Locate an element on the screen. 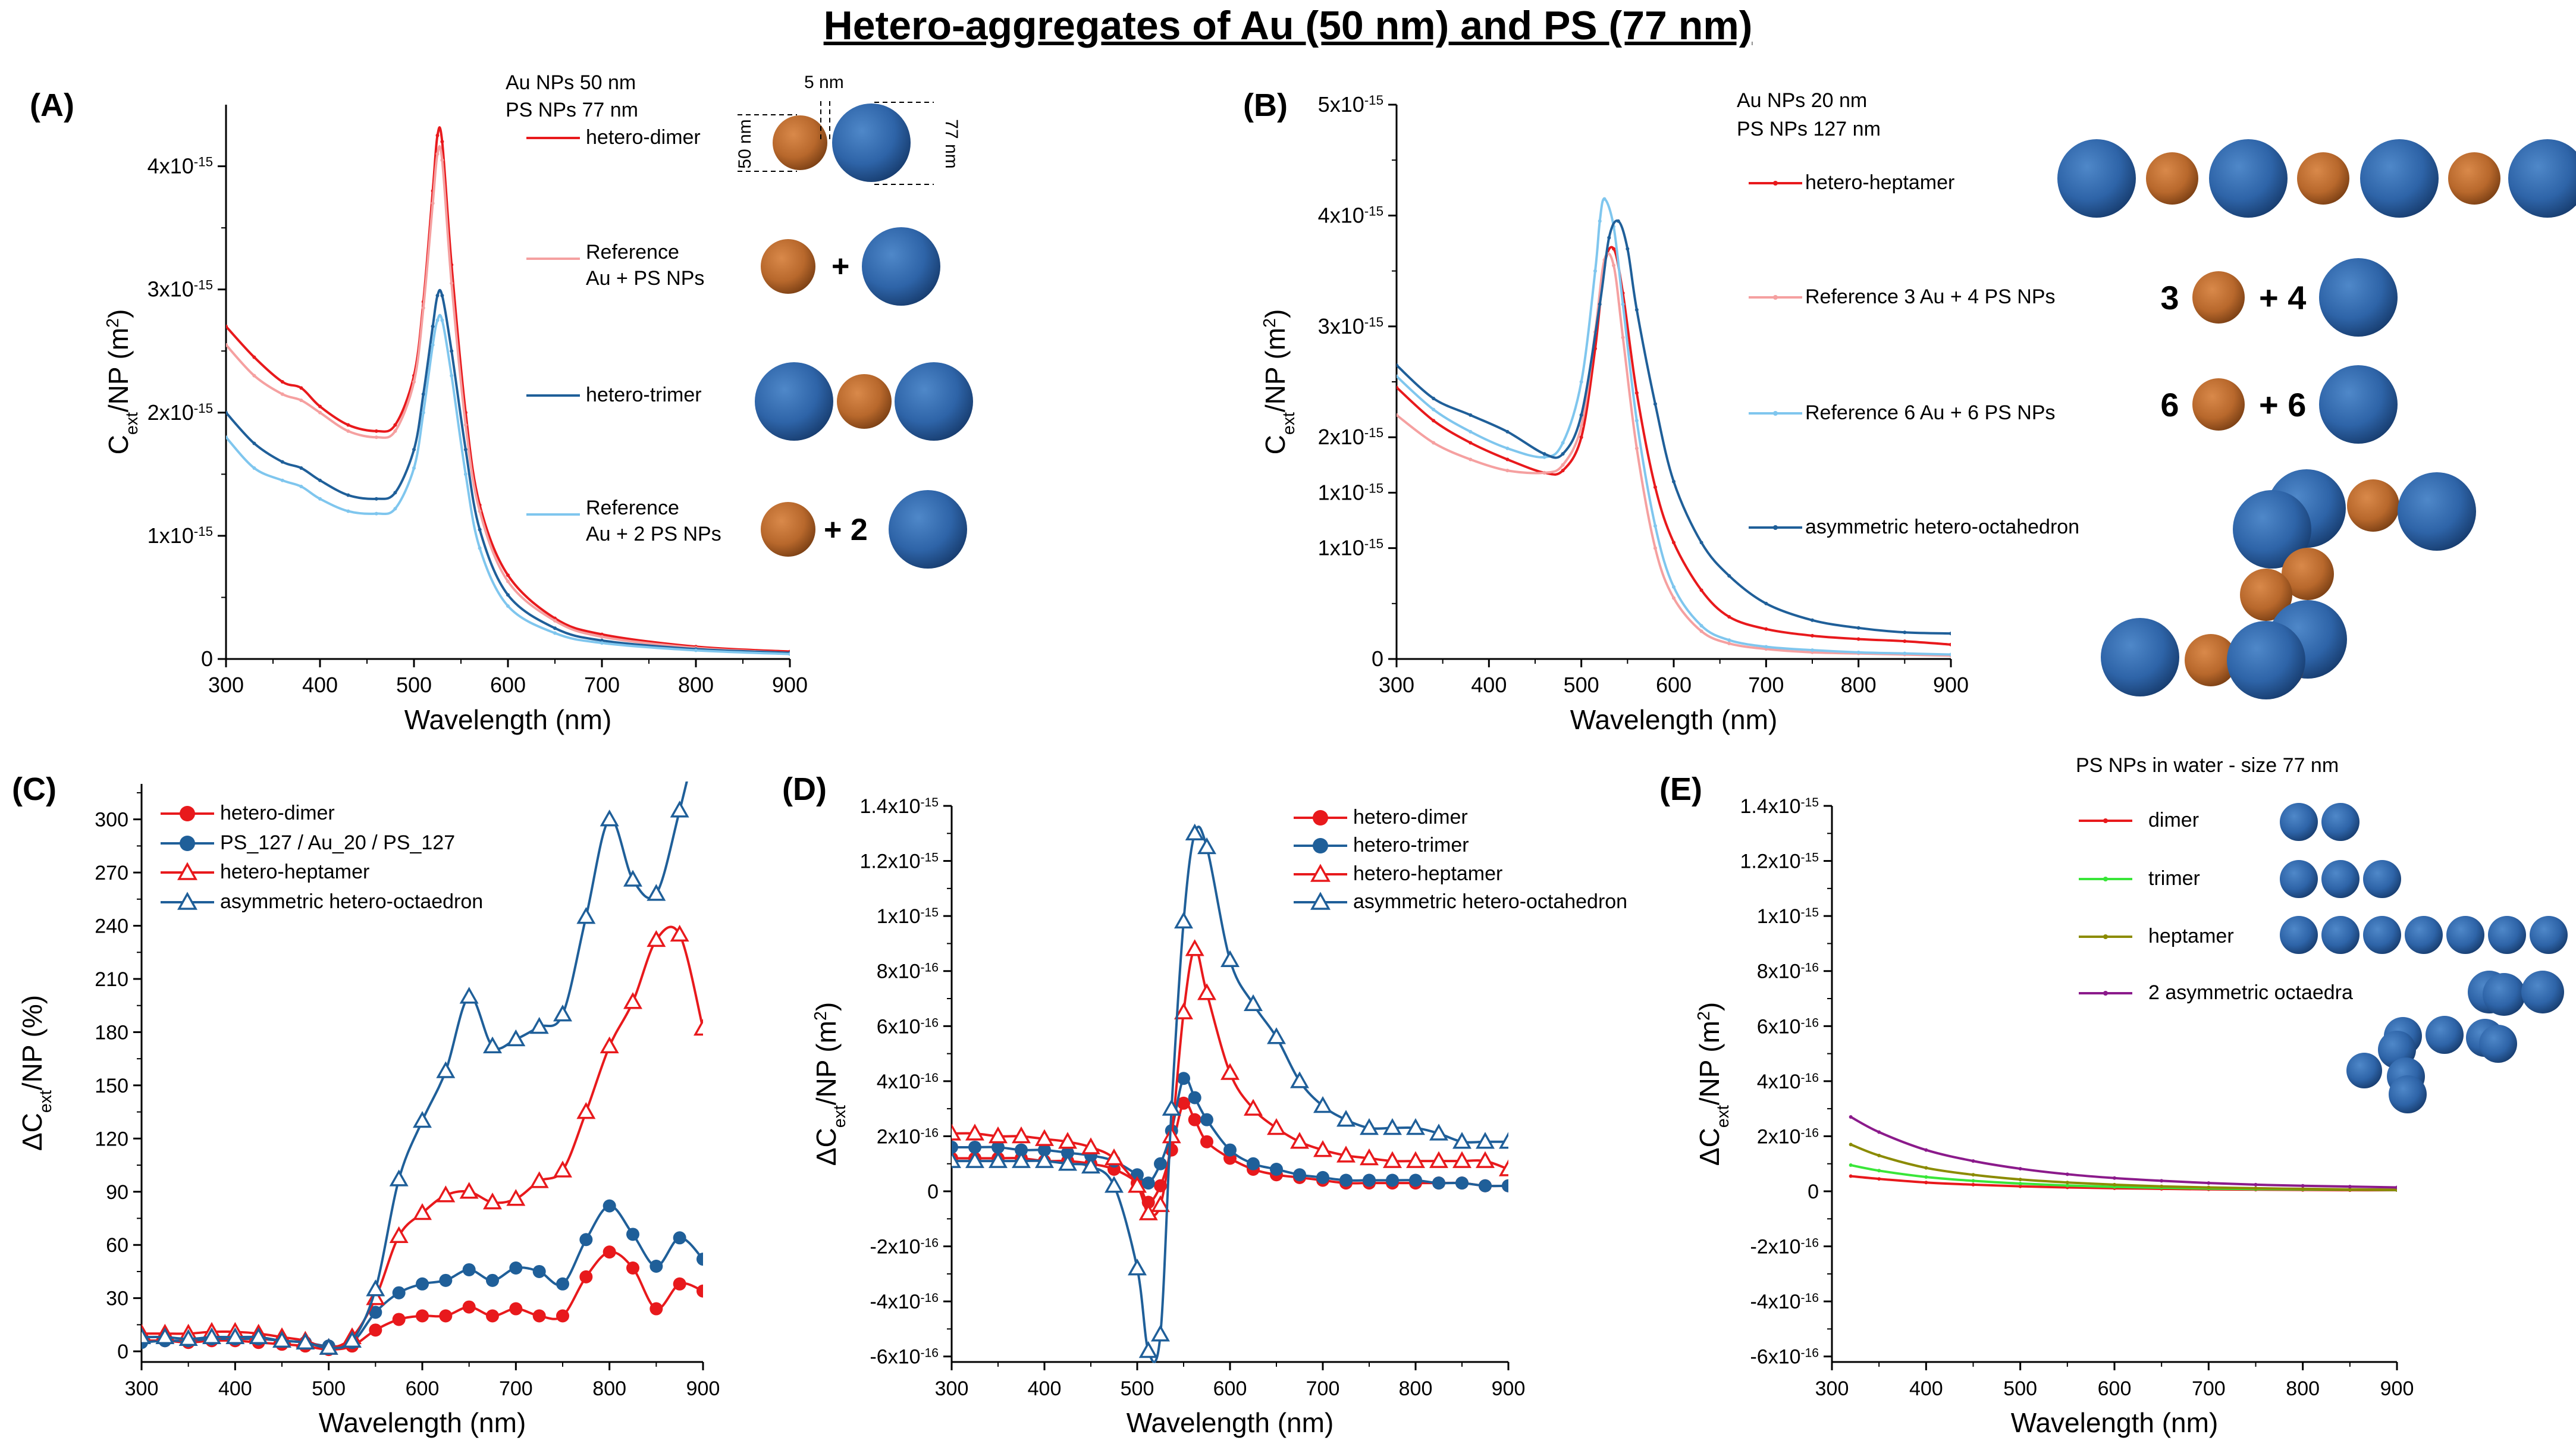 This screenshot has height=1450, width=2576. series-line is located at coordinates (508, 389).